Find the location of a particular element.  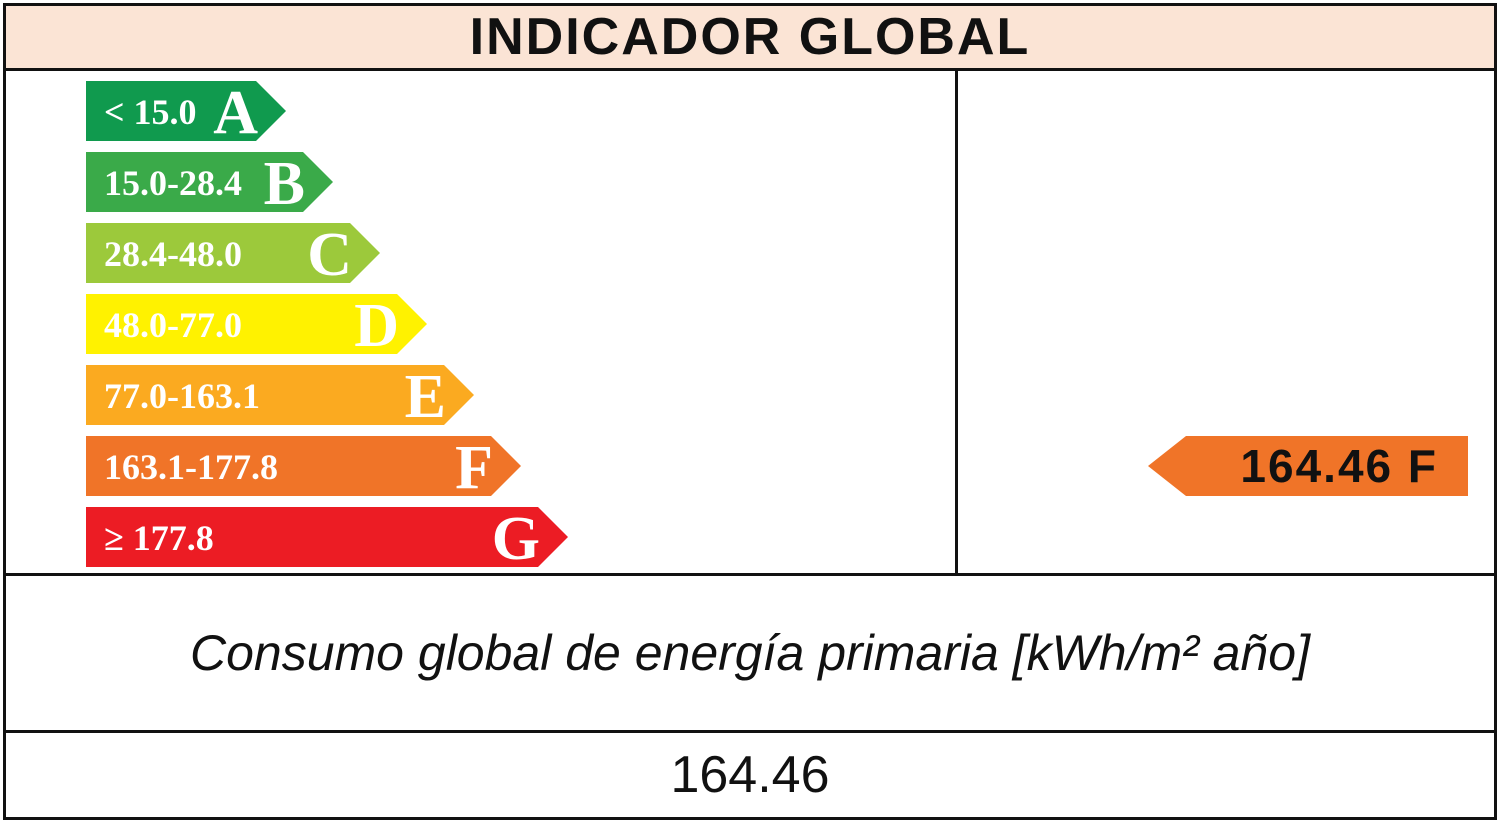

rating-bar-shape-a is located at coordinates (186, 111).